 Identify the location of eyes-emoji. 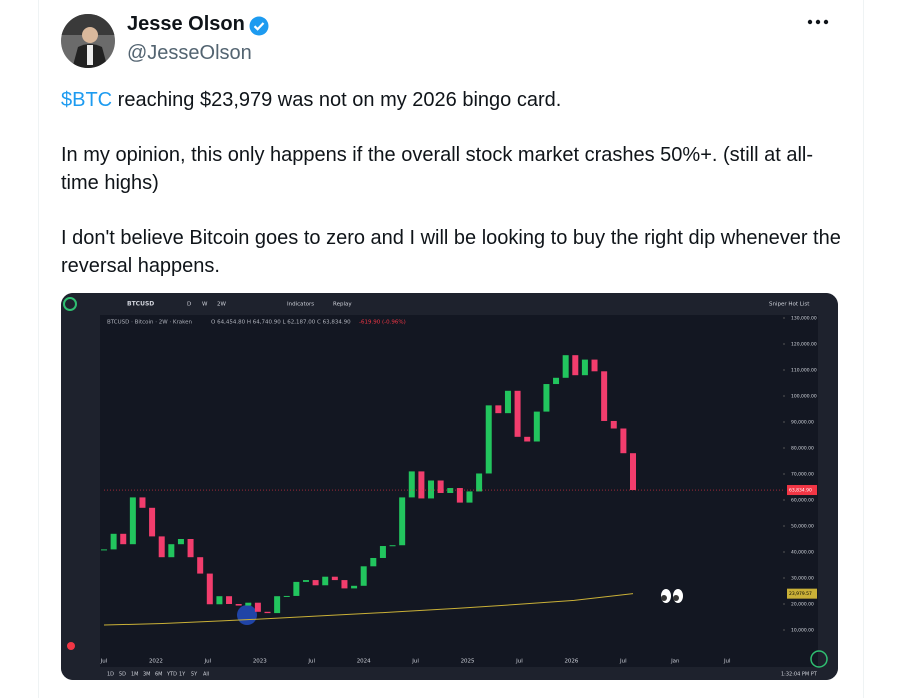
(672, 596).